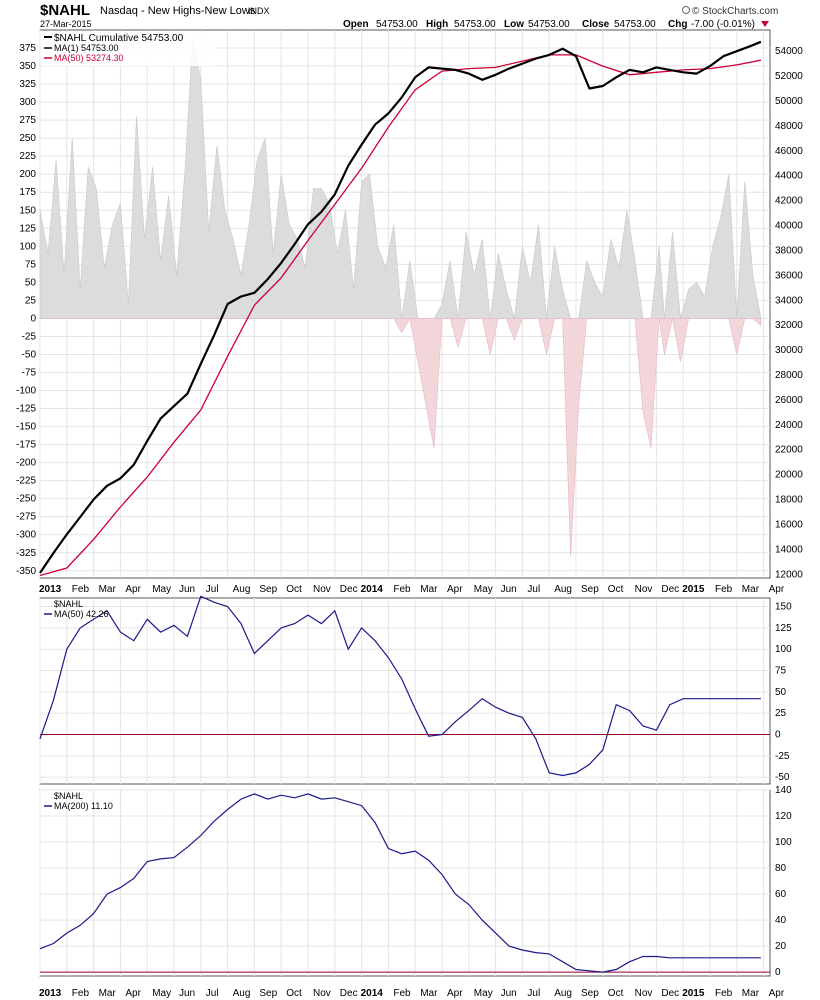 This screenshot has width=820, height=1000. Describe the element at coordinates (31, 282) in the screenshot. I see `left-axis-tick-label: 50` at that location.